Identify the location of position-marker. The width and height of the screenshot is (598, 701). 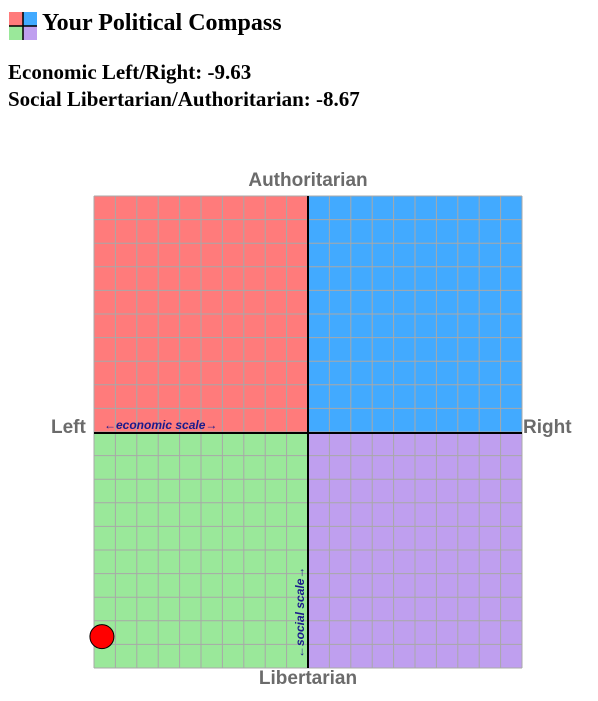
(102, 637).